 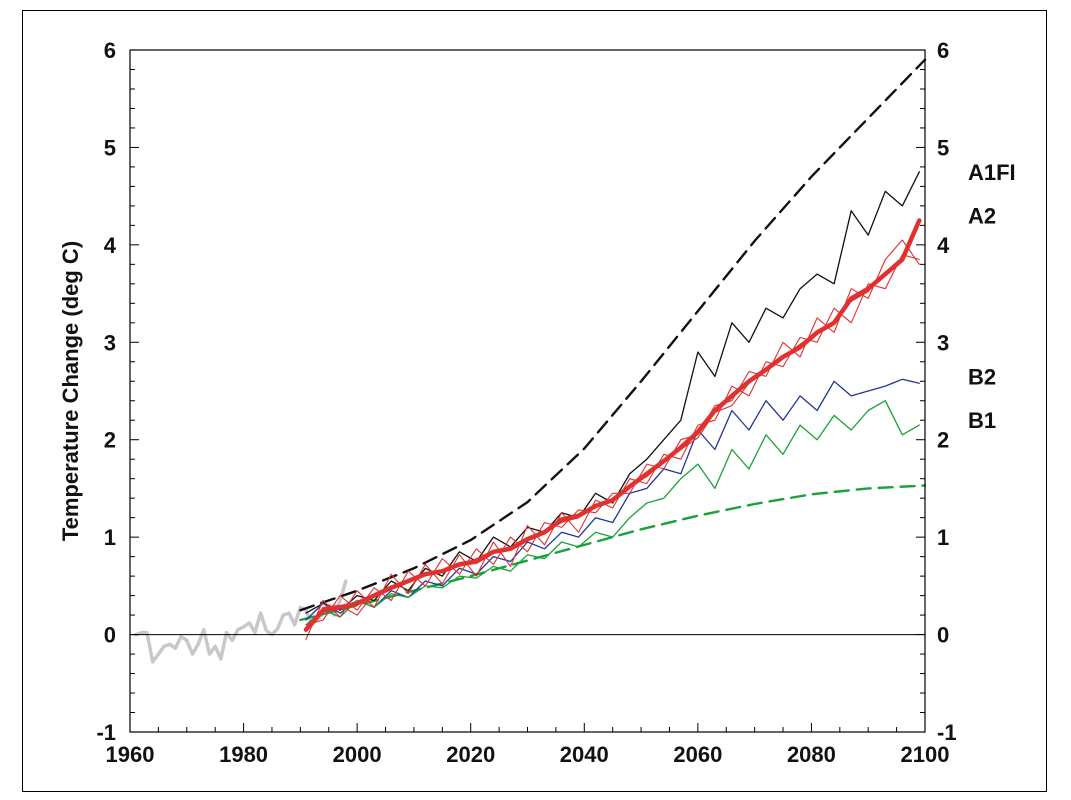 What do you see at coordinates (943, 245) in the screenshot?
I see `y-tick-label-right: 4` at bounding box center [943, 245].